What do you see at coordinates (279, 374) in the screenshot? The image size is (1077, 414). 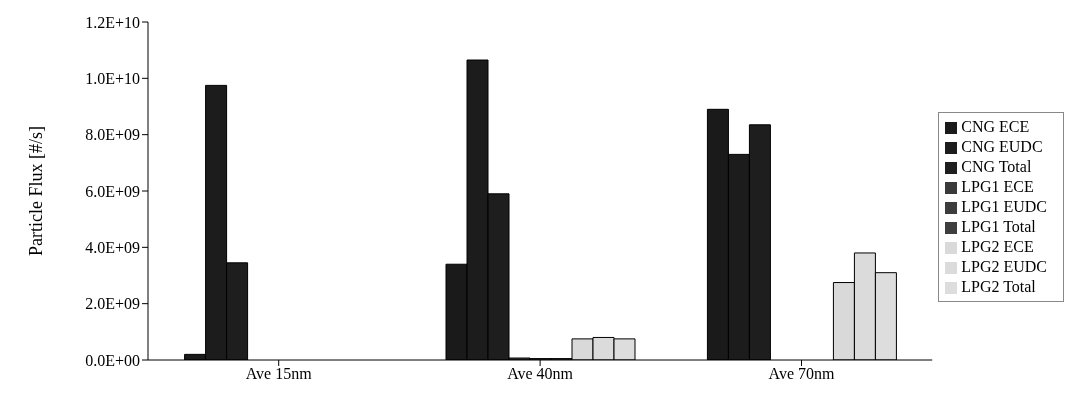 I see `x-tick-label: Ave 15nm` at bounding box center [279, 374].